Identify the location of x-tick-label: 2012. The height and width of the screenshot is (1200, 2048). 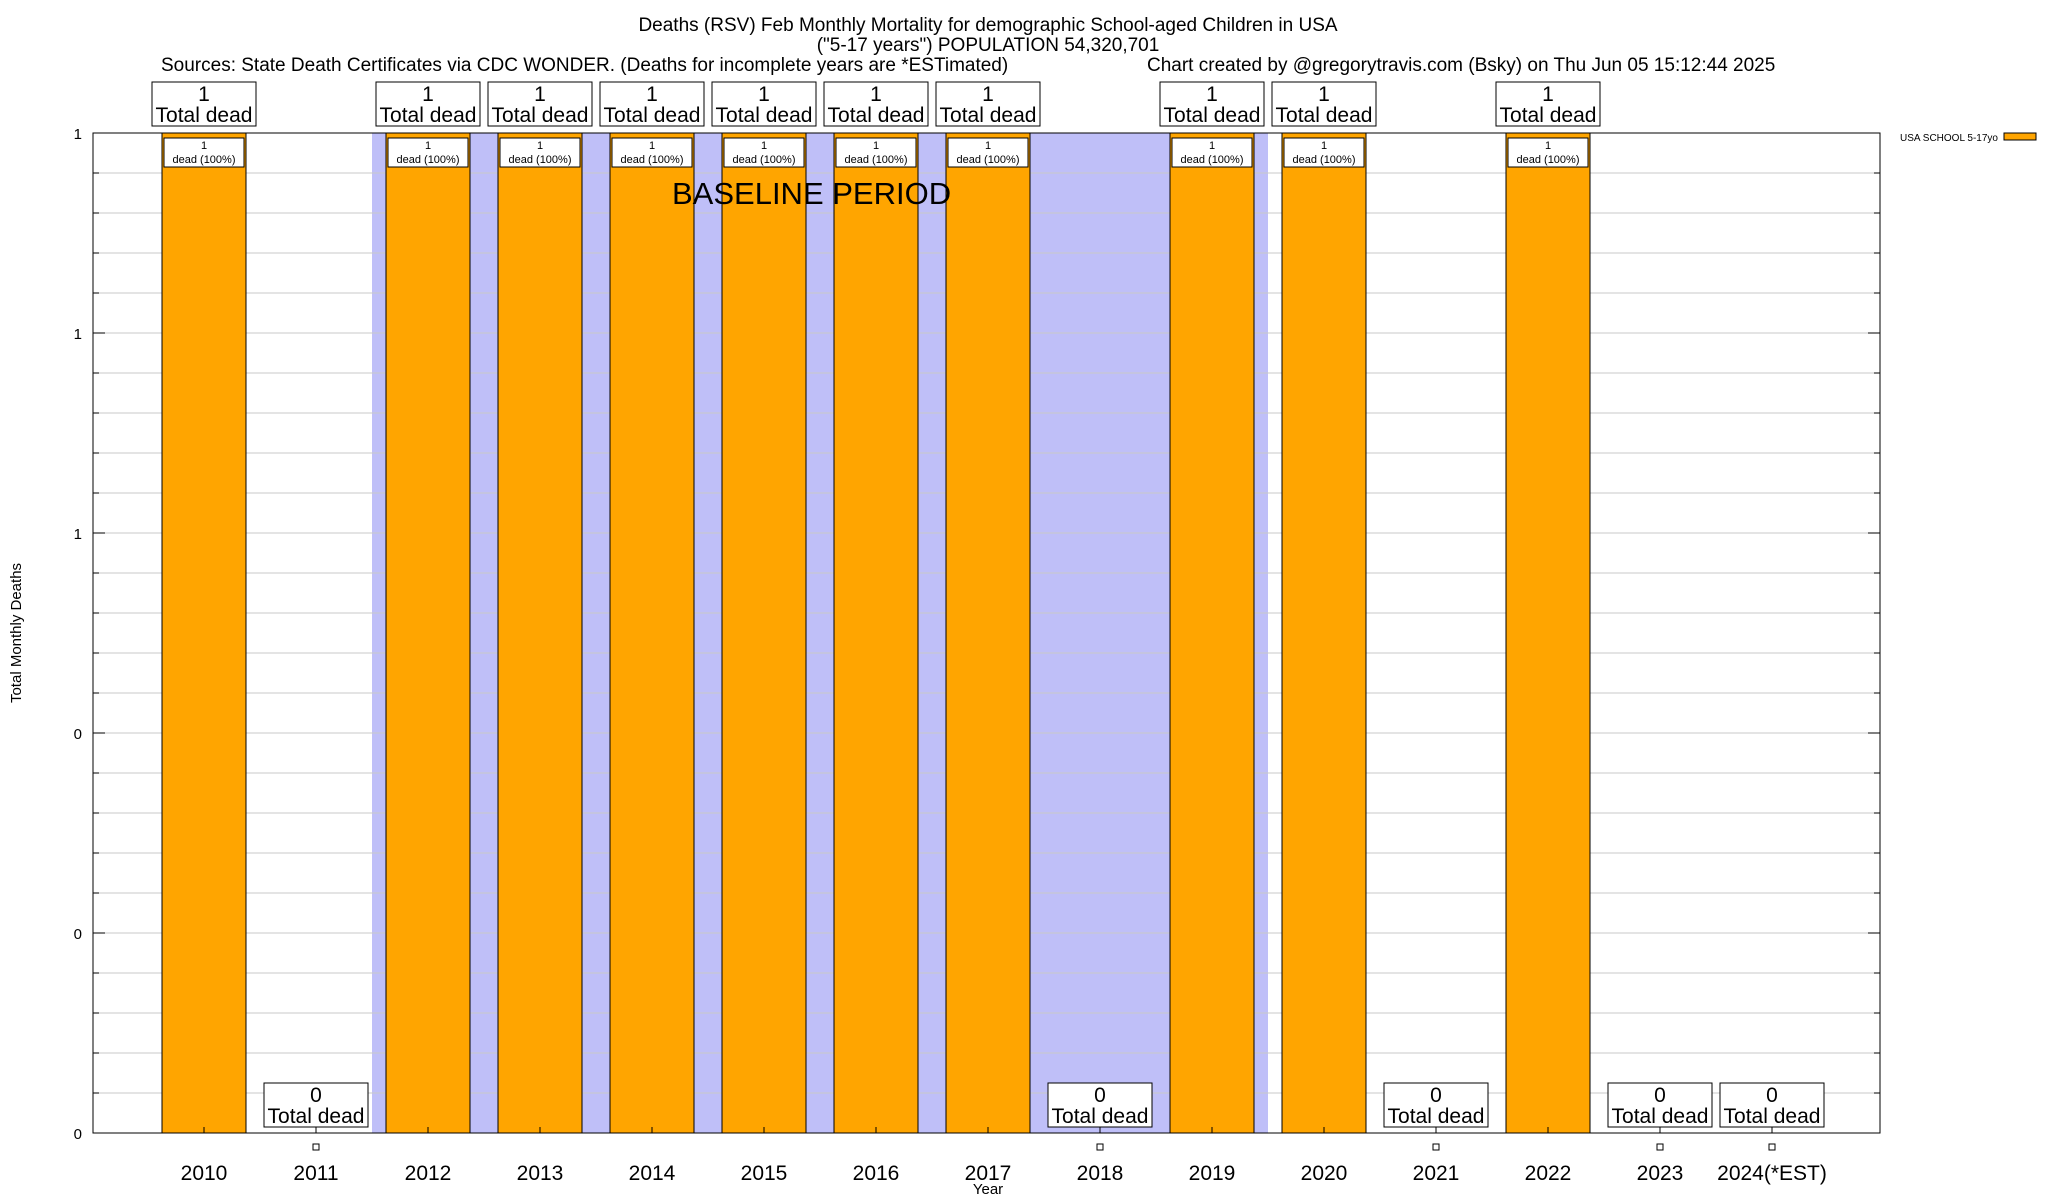
(428, 1173).